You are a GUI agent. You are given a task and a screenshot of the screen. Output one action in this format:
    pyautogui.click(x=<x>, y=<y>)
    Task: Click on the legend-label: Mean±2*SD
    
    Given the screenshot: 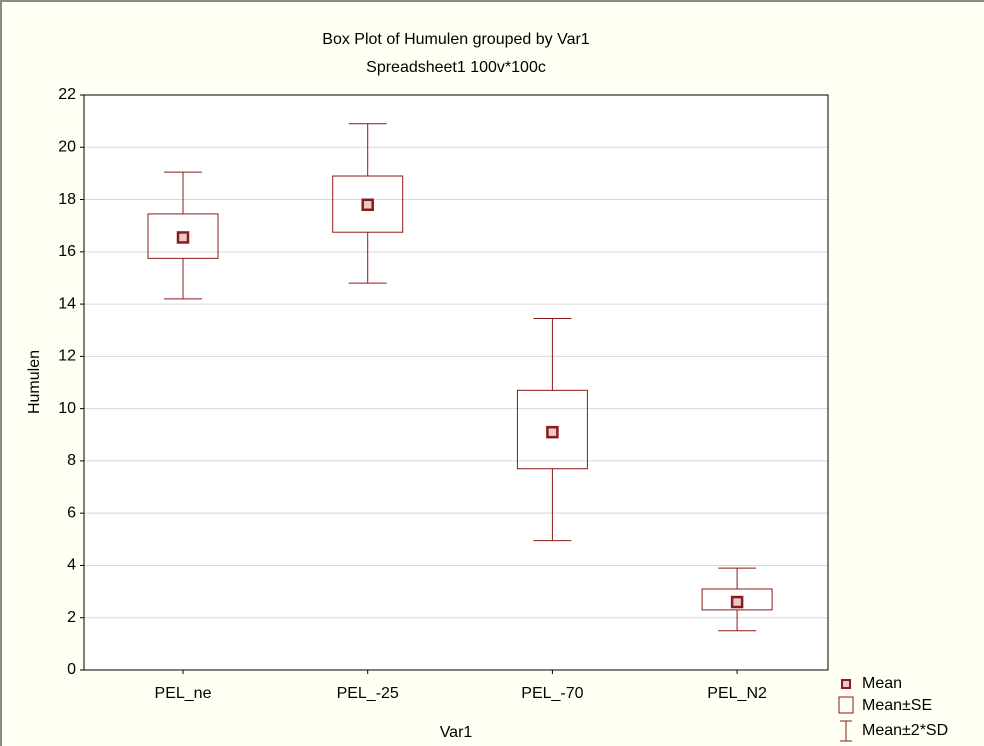 What is the action you would take?
    pyautogui.click(x=905, y=730)
    